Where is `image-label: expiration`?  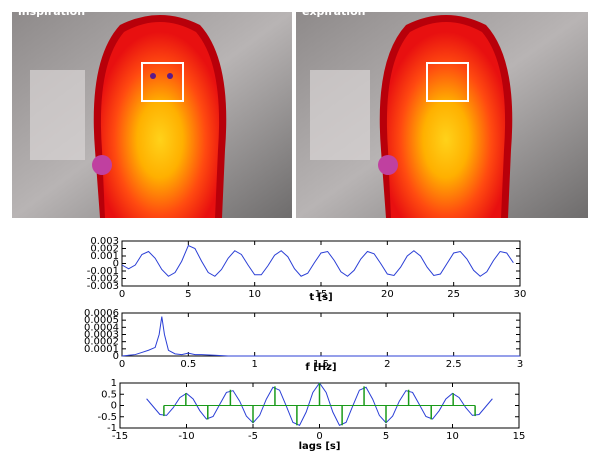
image-label: expiration is located at coordinates (333, 11).